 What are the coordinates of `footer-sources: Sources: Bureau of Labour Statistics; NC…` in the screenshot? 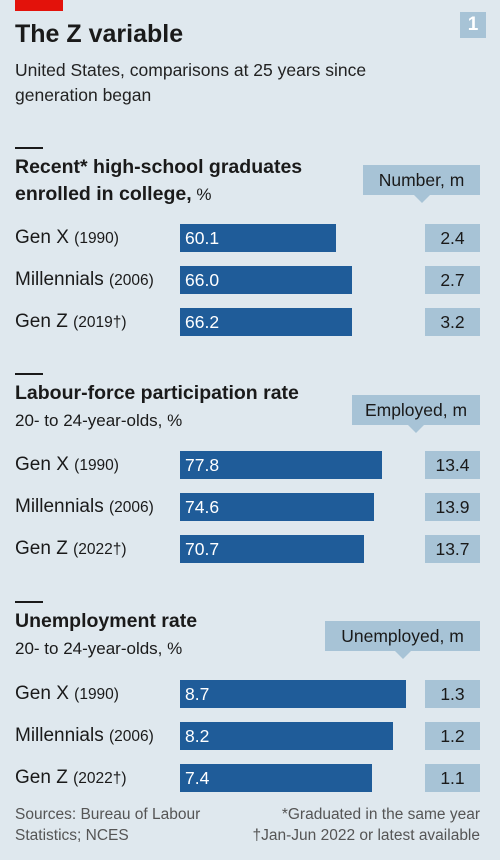 It's located at (108, 825).